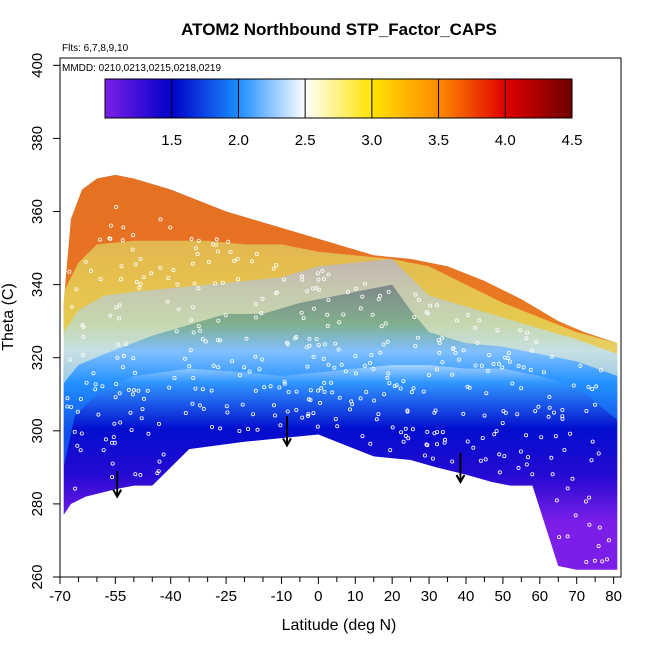 This screenshot has width=650, height=650. I want to click on x-tick-label: 70, so click(576, 596).